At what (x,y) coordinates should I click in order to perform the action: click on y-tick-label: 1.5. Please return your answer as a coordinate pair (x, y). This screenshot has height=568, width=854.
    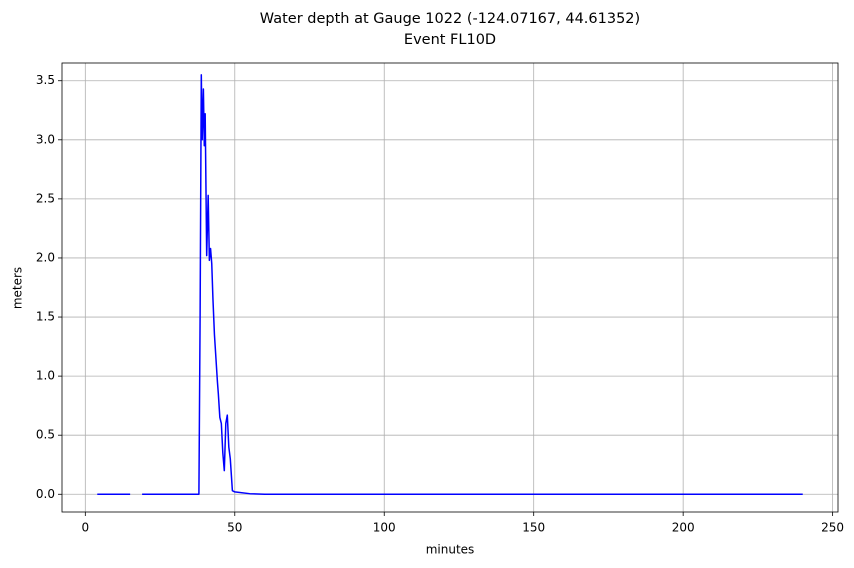
    Looking at the image, I should click on (45, 317).